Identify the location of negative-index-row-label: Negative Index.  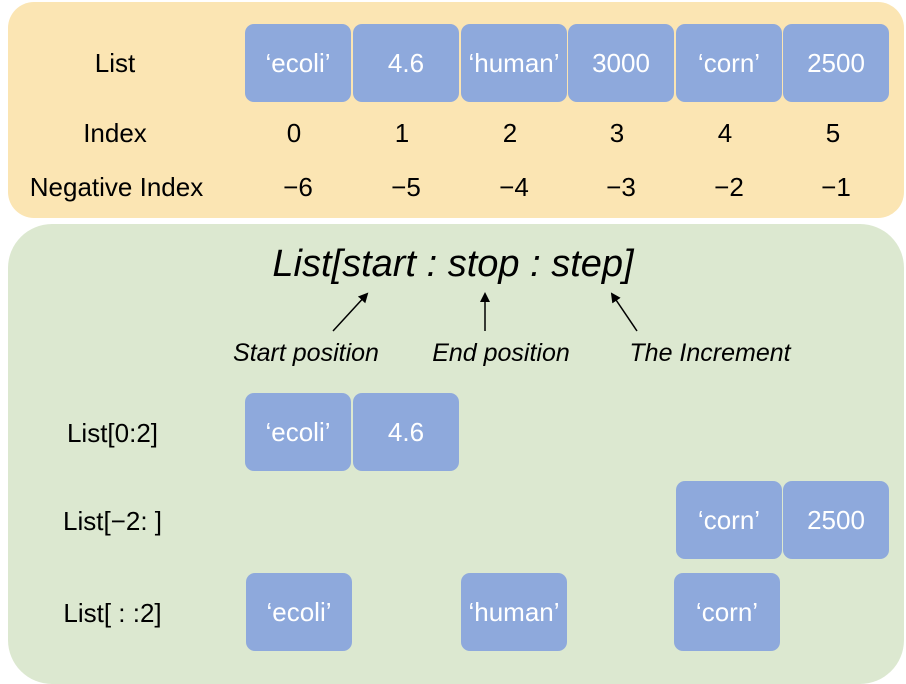
(116, 187).